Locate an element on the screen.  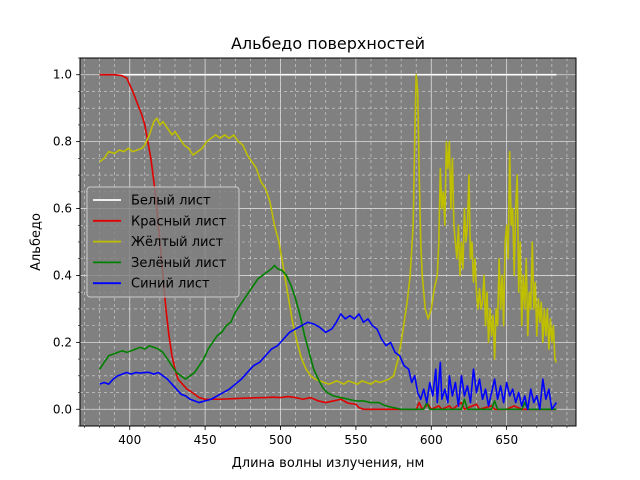
x-tick-label: 650 is located at coordinates (506, 440).